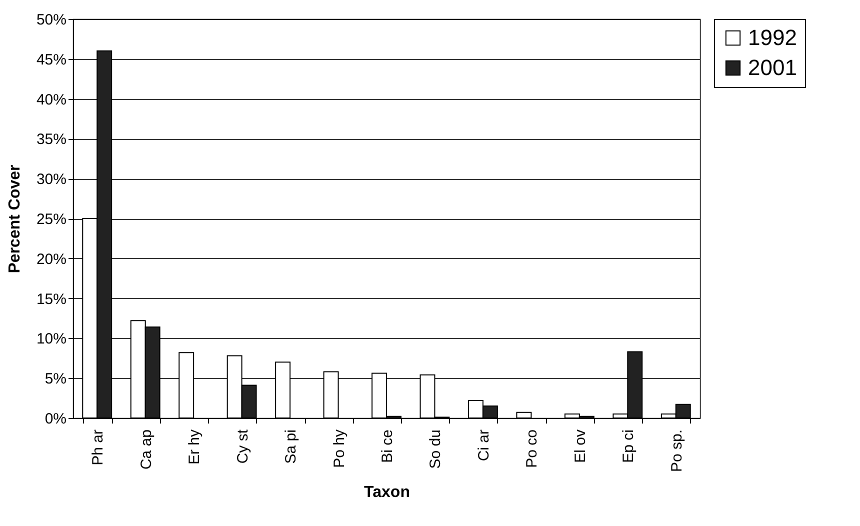  I want to click on x-tick-label: Er hy, so click(195, 447).